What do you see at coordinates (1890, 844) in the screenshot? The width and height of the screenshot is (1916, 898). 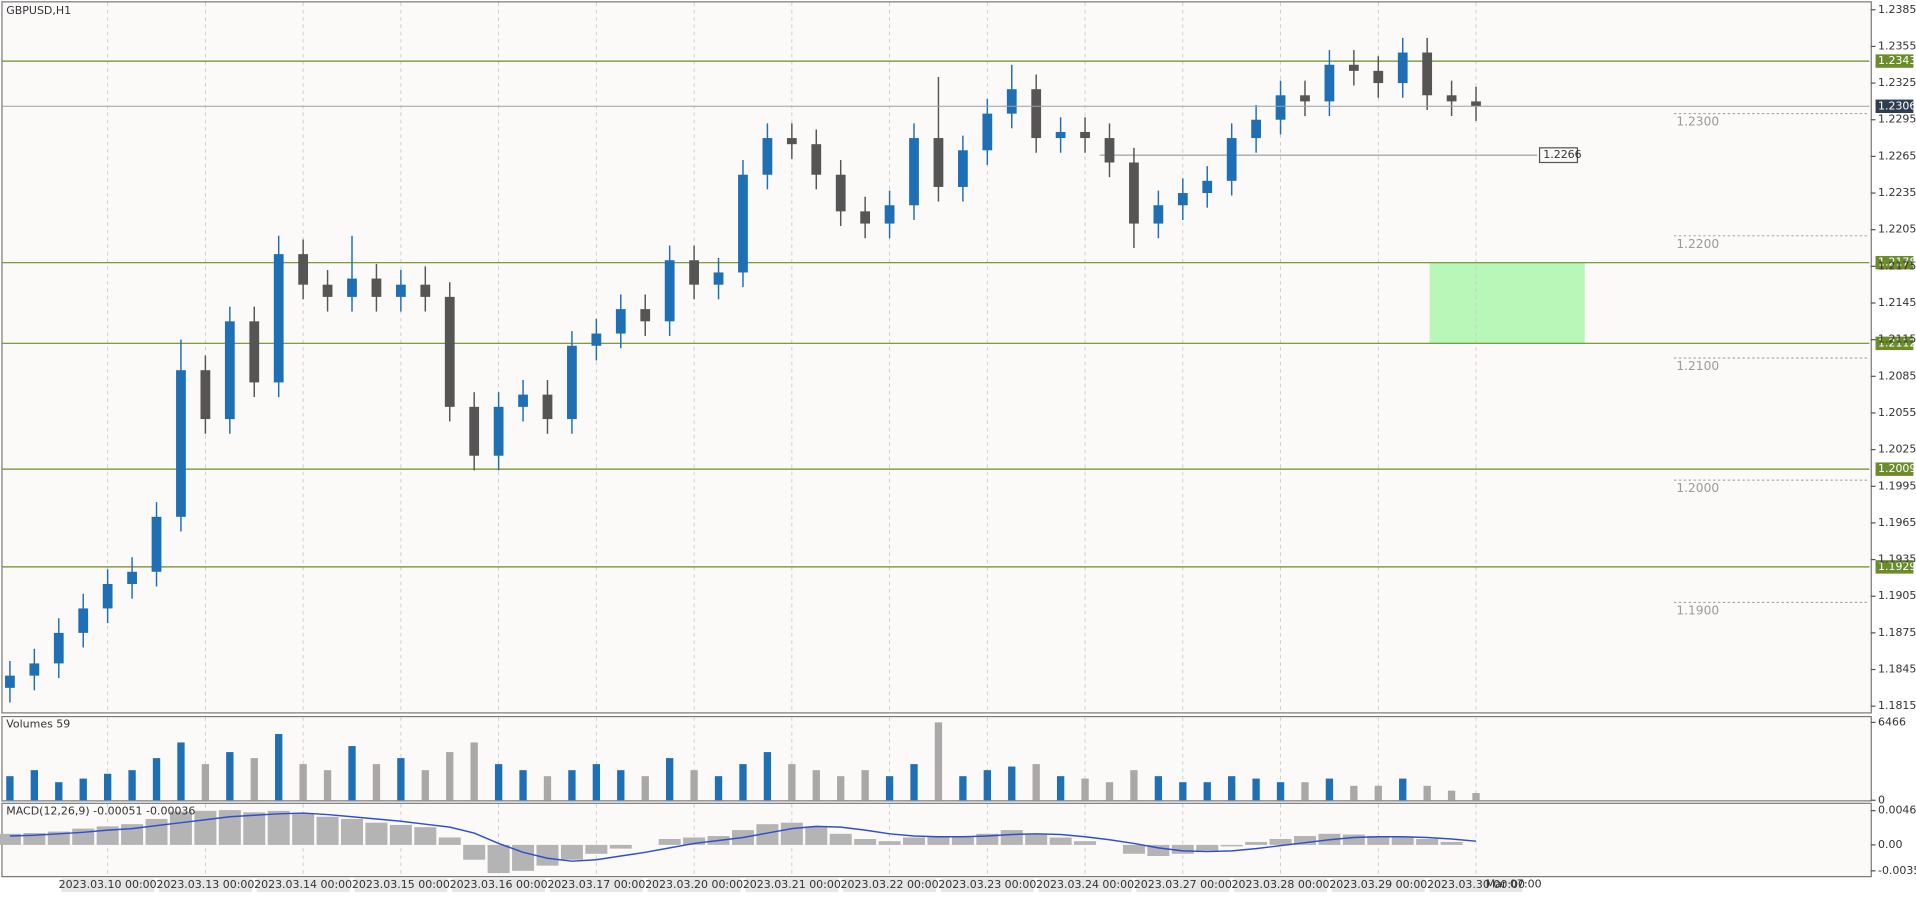 I see `y-tick-label: 0.00` at bounding box center [1890, 844].